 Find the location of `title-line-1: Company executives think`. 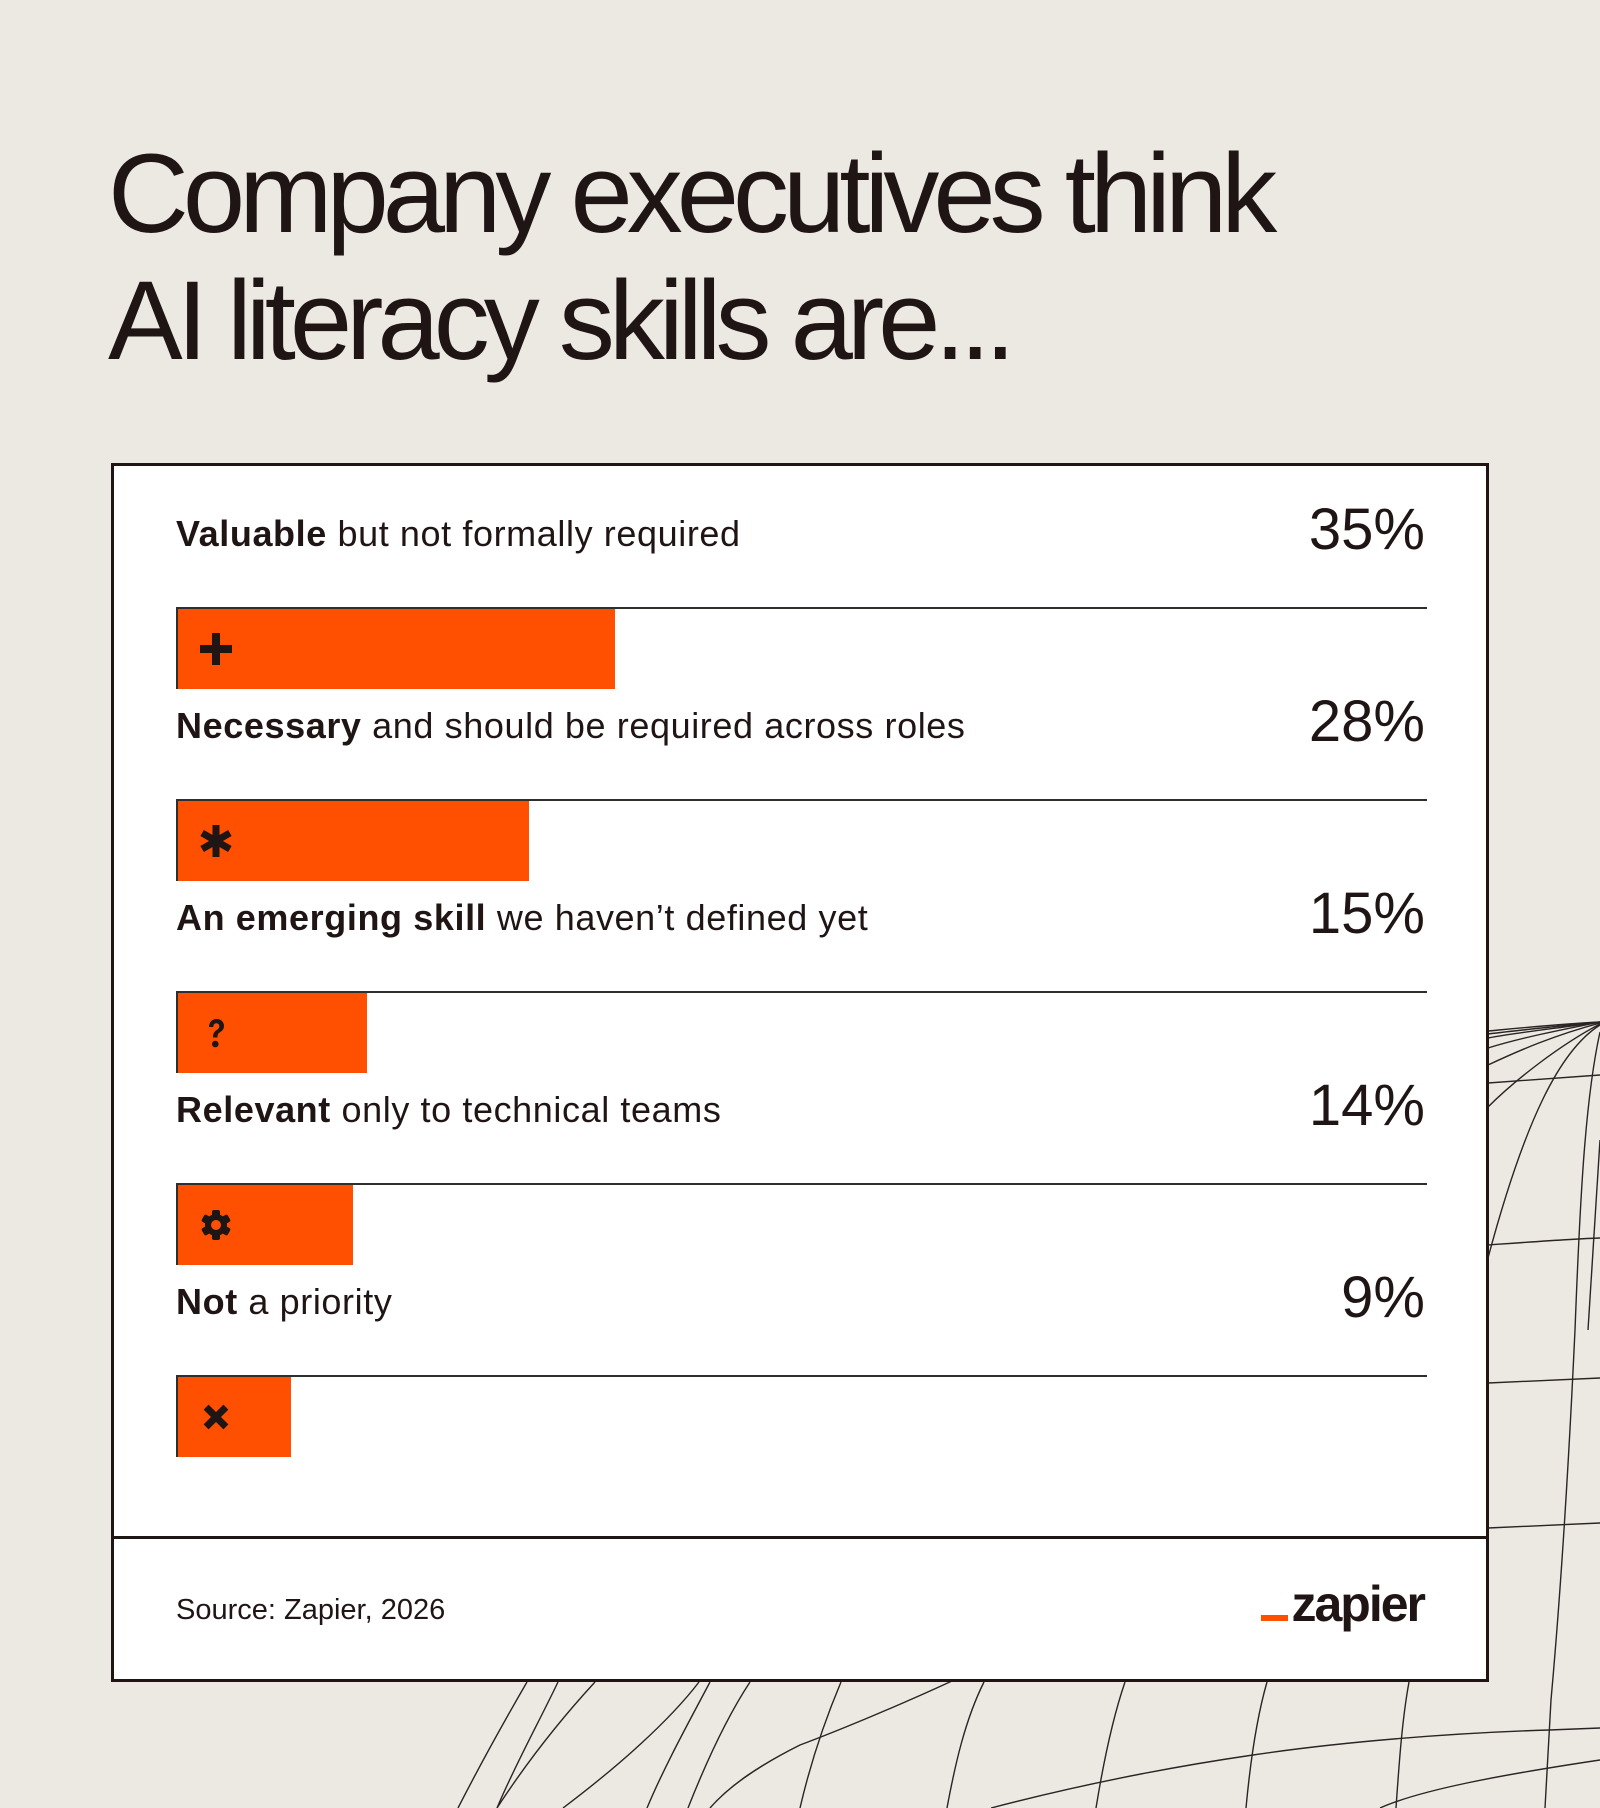

title-line-1: Company executives think is located at coordinates (692, 193).